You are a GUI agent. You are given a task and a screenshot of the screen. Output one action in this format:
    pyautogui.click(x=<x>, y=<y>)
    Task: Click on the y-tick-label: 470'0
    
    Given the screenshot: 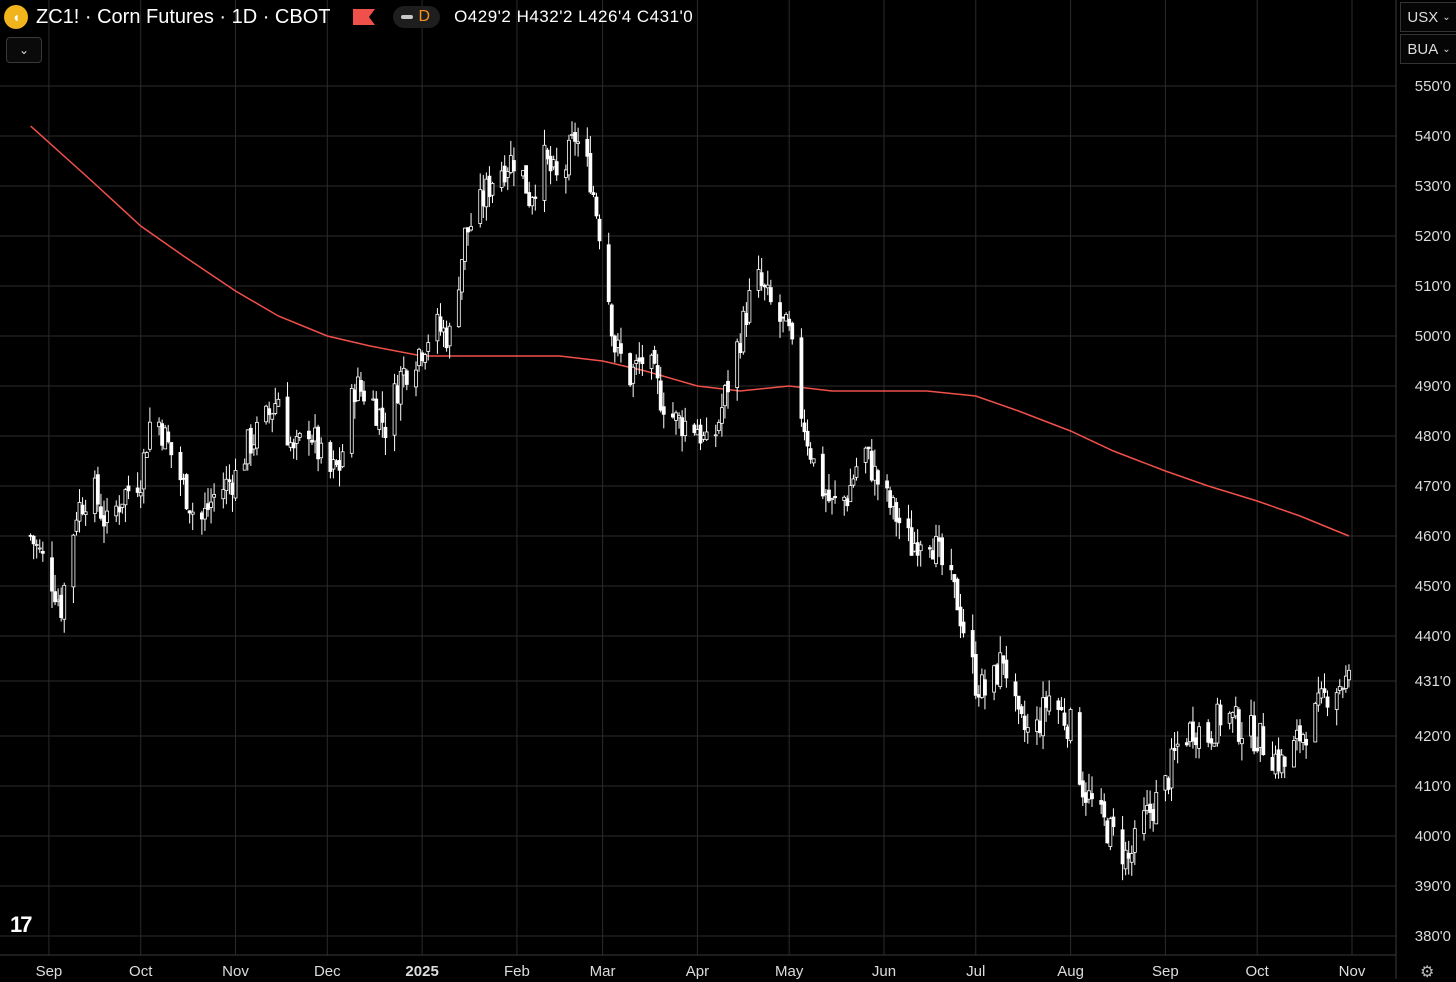 What is the action you would take?
    pyautogui.click(x=1433, y=486)
    